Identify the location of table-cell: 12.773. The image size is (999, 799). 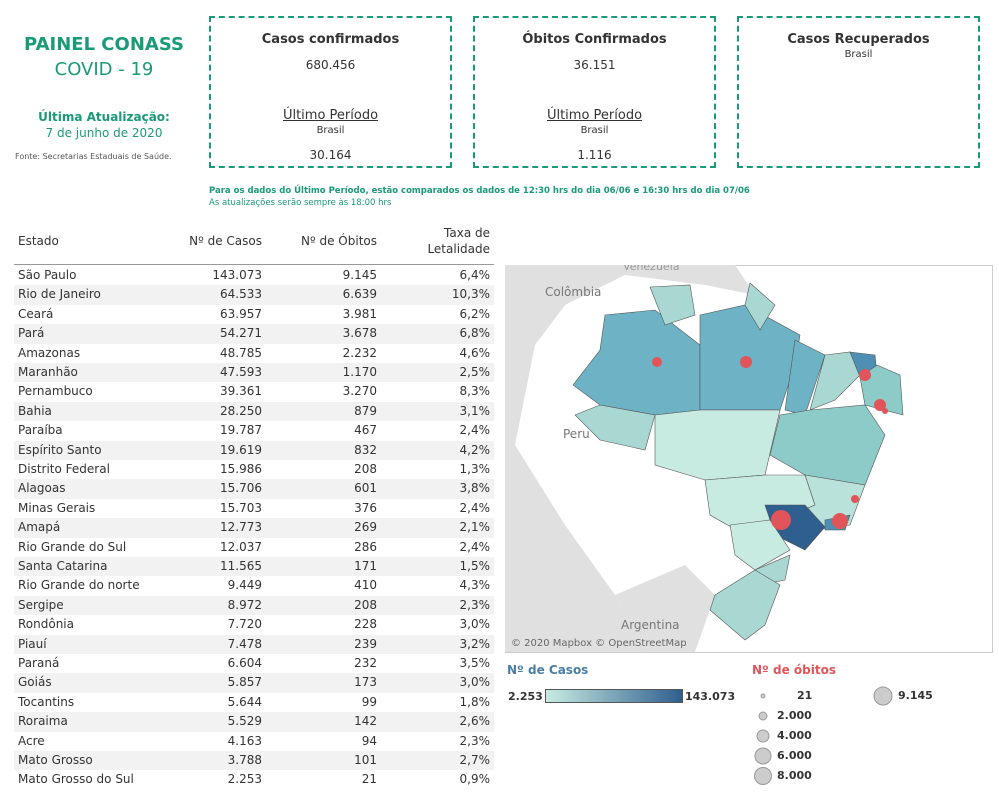
(241, 527).